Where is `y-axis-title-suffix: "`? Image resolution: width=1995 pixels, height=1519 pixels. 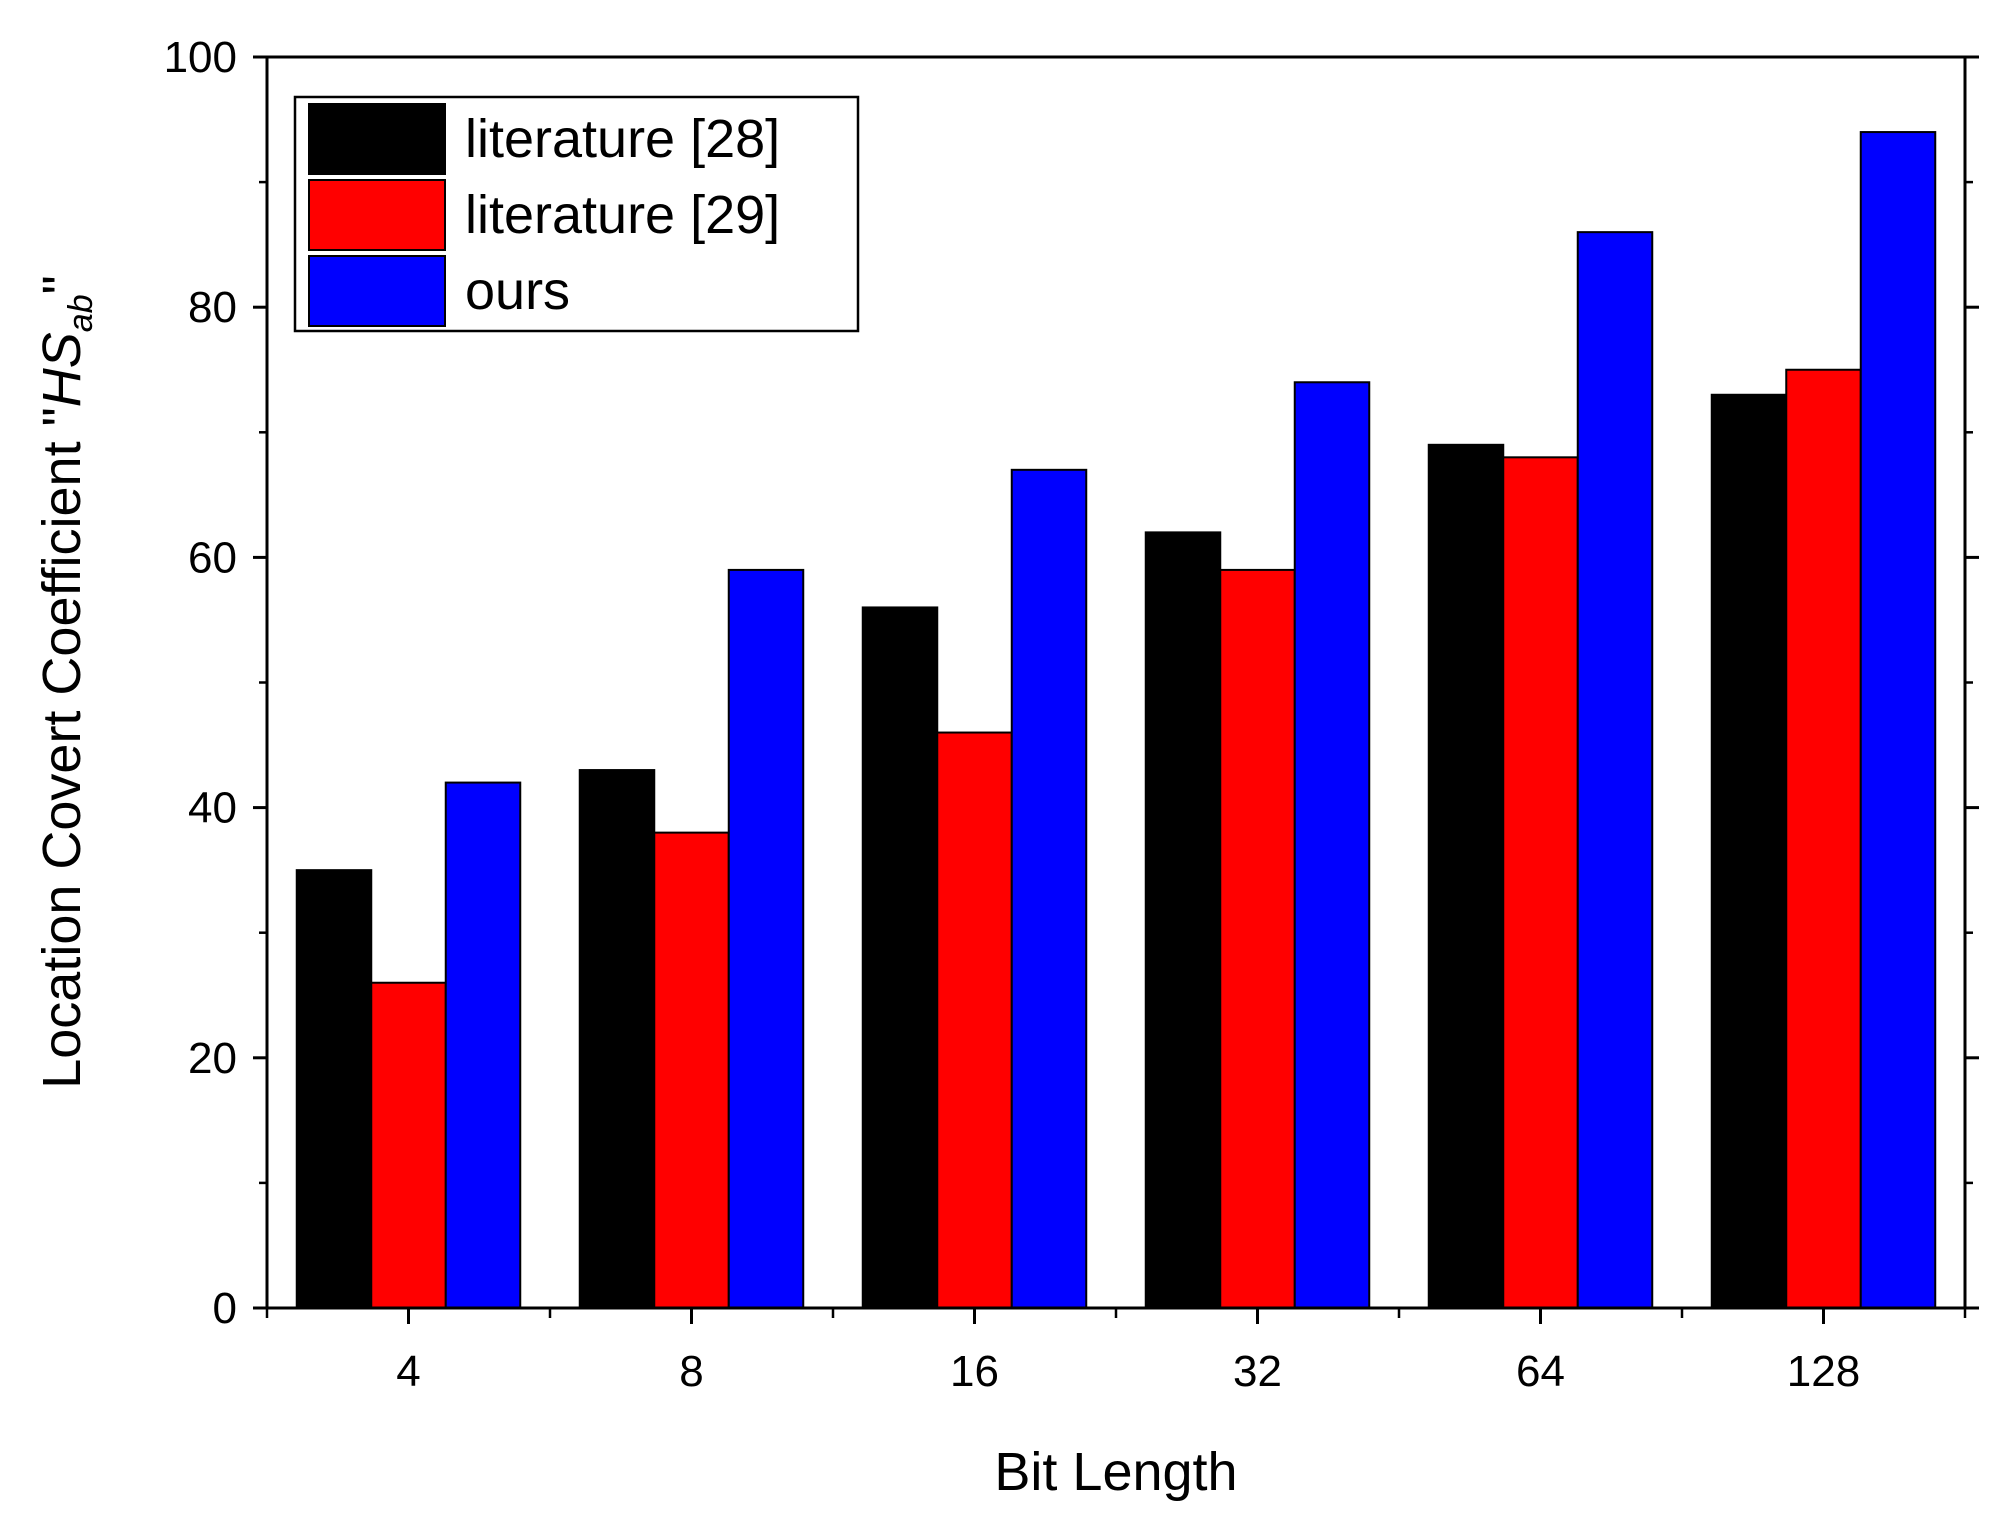
y-axis-title-suffix: " is located at coordinates (62, 284).